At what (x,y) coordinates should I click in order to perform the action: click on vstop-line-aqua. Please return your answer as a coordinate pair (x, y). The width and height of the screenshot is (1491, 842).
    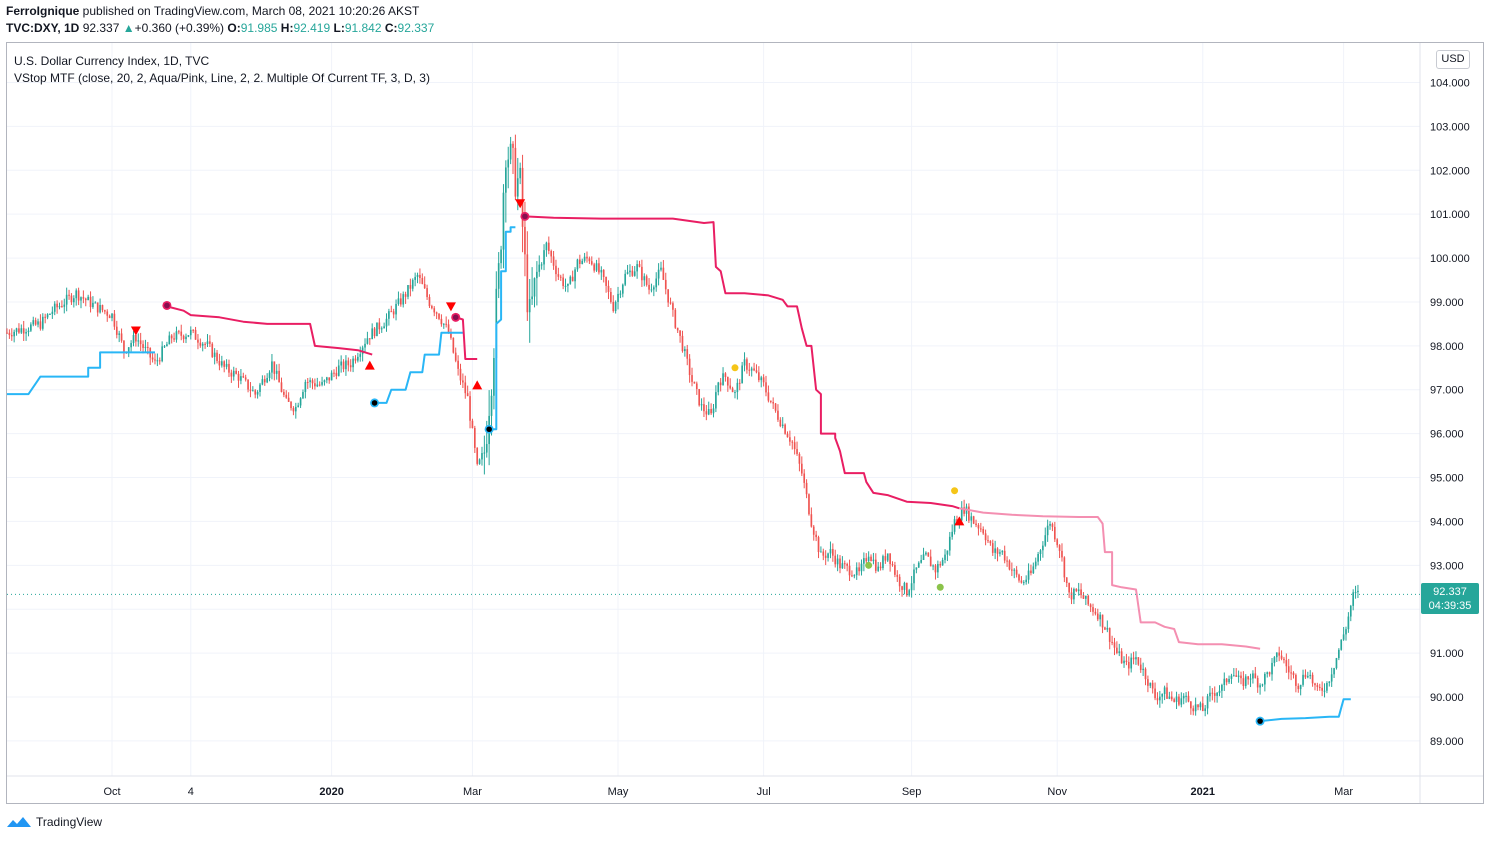
    Looking at the image, I should click on (1305, 710).